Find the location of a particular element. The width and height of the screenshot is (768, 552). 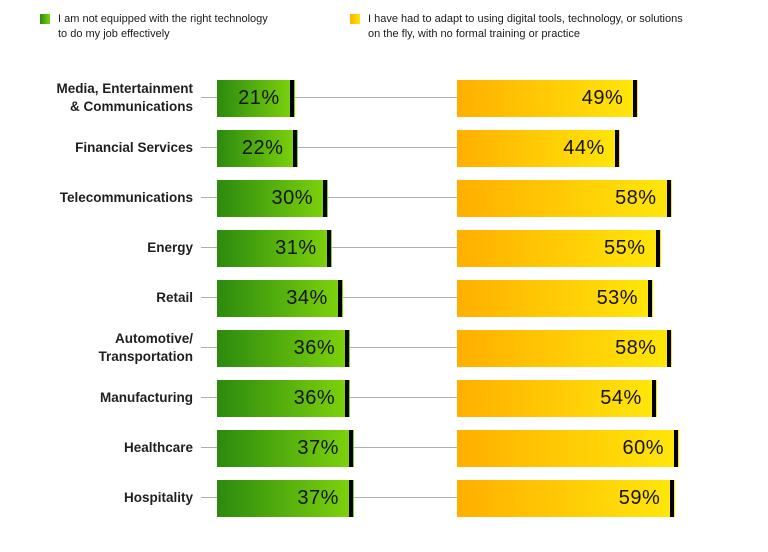

category-label: Energy is located at coordinates (170, 248).